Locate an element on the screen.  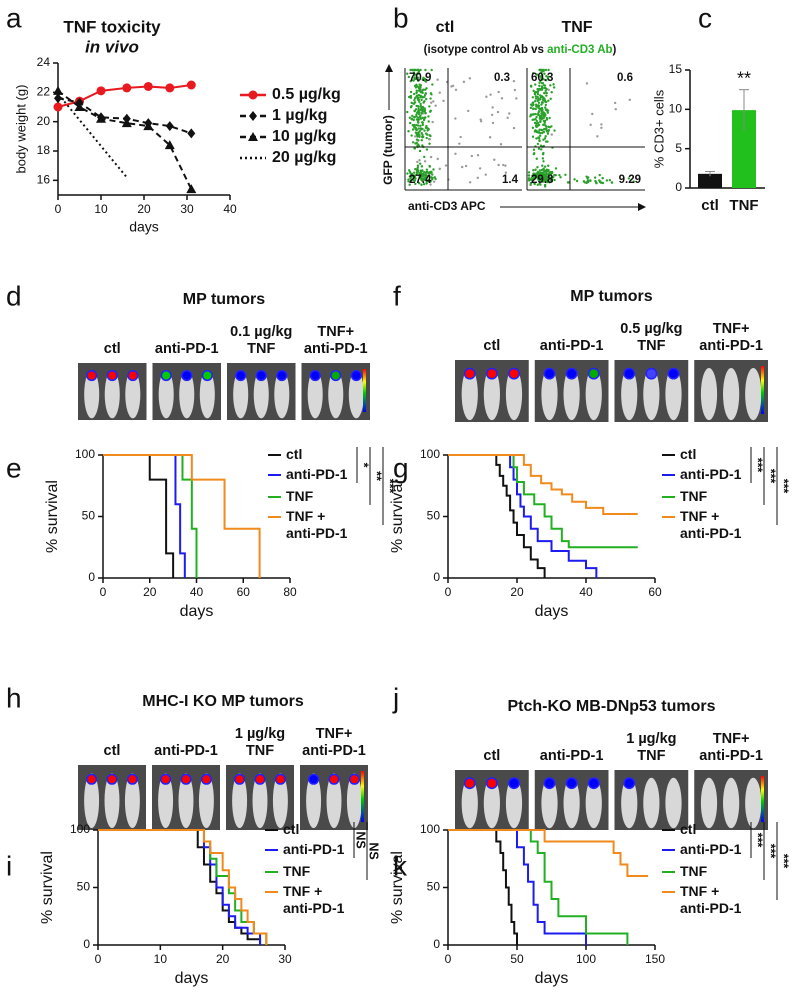
legend-label: 0.5 µg/kg is located at coordinates (306, 94).